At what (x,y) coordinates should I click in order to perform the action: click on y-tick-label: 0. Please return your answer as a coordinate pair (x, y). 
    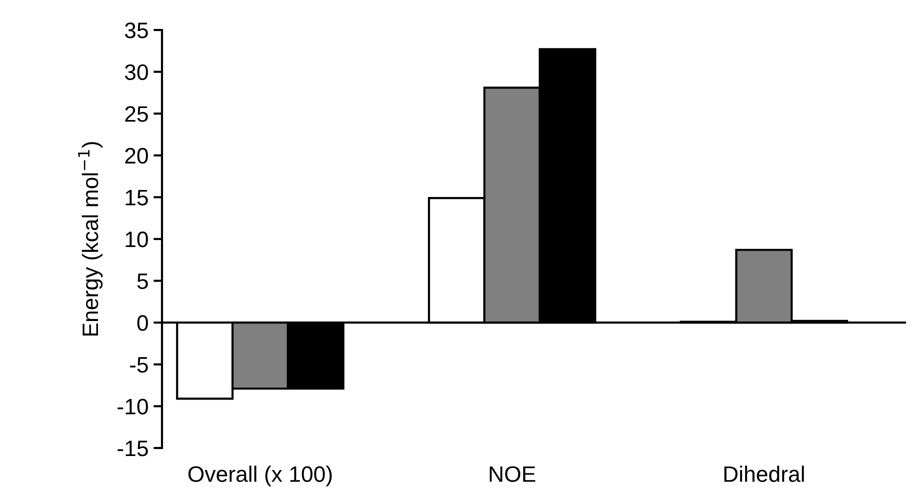
    Looking at the image, I should click on (142, 323).